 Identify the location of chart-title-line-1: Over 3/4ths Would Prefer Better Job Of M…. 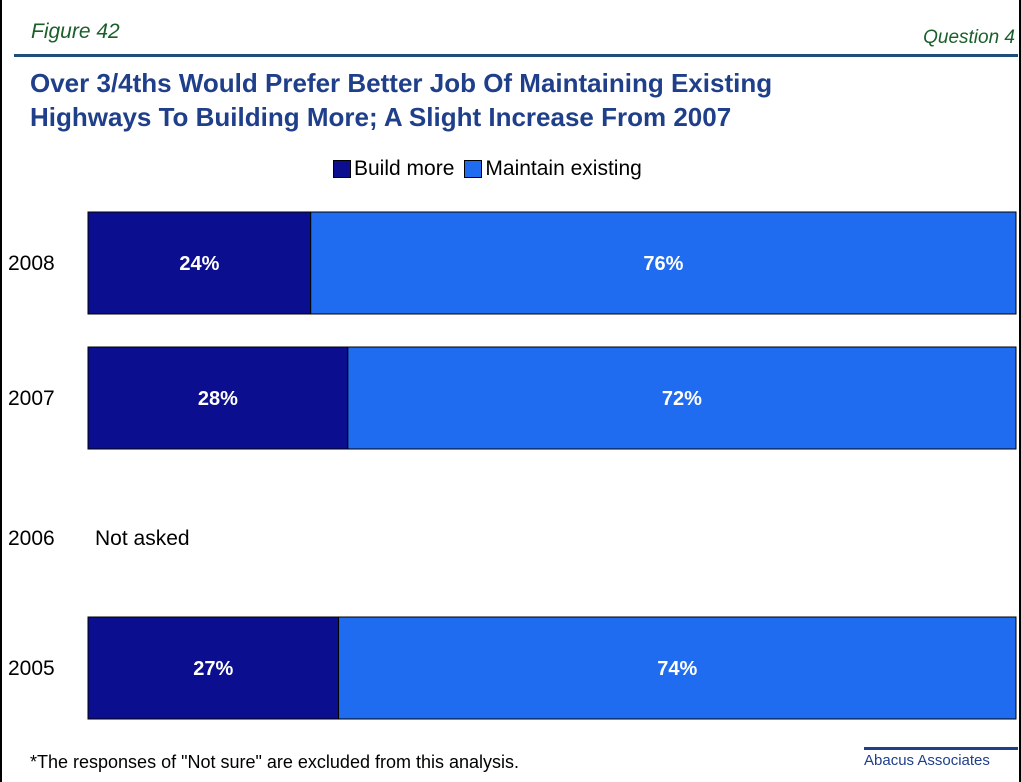
(401, 83).